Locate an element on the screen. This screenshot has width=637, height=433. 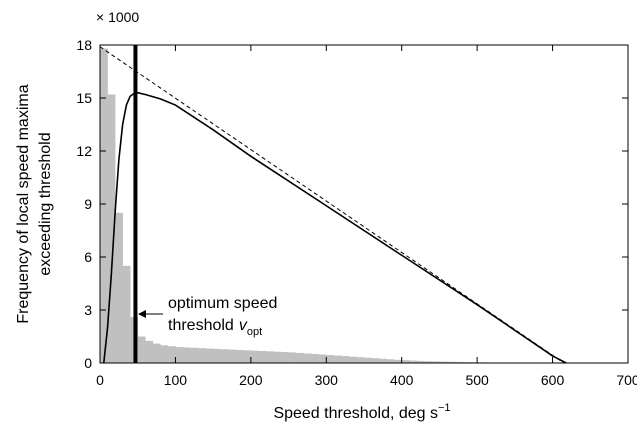
y-axis-label: Frequency of local speed maxima is located at coordinates (23, 203).